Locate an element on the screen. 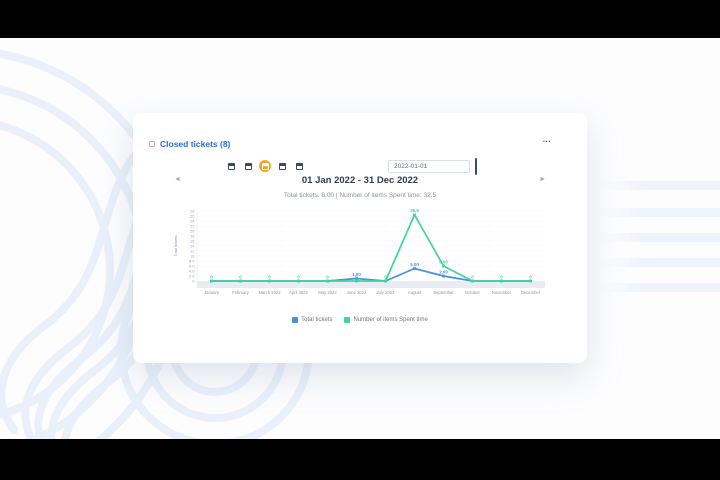 The width and height of the screenshot is (720, 480). legend-swatch-blue is located at coordinates (295, 320).